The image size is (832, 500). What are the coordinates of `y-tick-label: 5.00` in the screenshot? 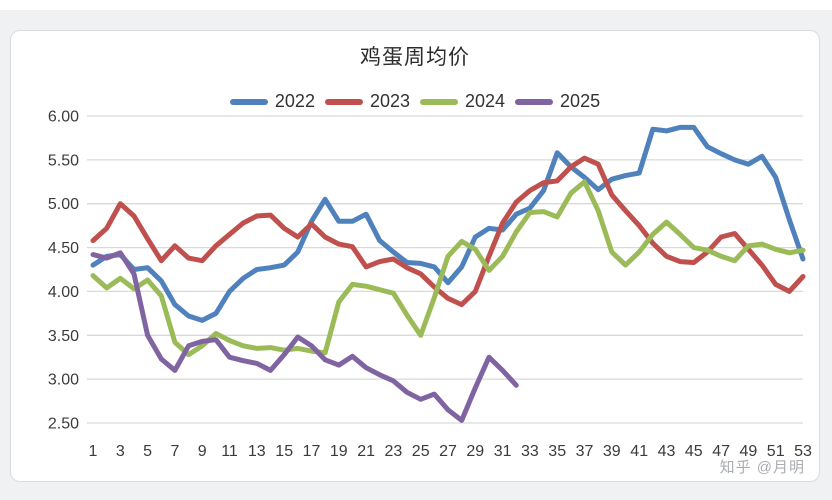 It's located at (63, 204).